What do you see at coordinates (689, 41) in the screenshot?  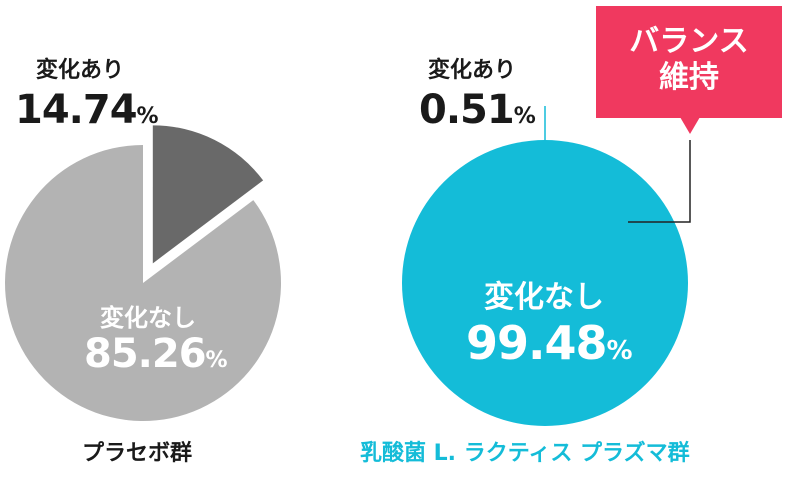 I see `callout-line-1: バランス` at bounding box center [689, 41].